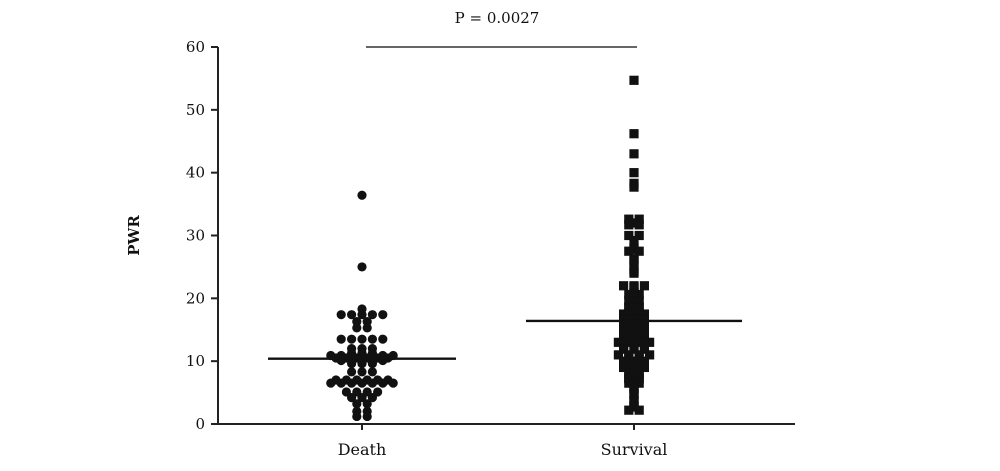 This screenshot has width=1000, height=471. I want to click on x-category-label: Death, so click(362, 449).